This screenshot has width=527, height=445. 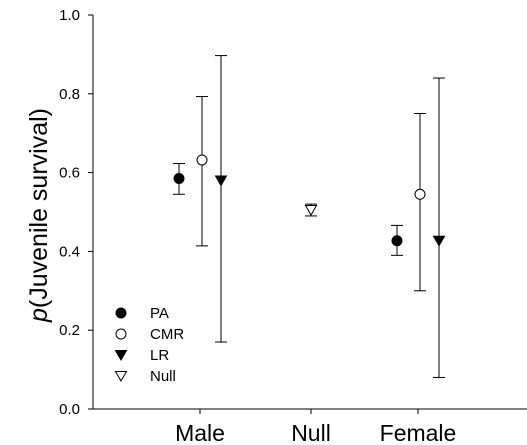 What do you see at coordinates (167, 334) in the screenshot?
I see `legend-label-cmr: CMR` at bounding box center [167, 334].